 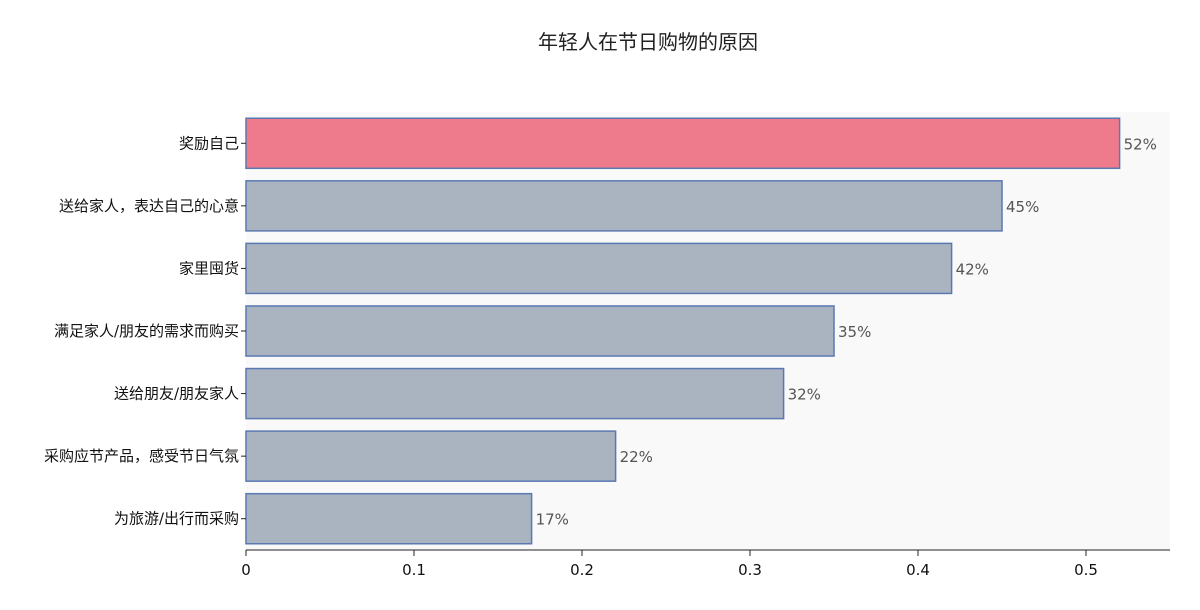 I want to click on category-label: 送给朋友/朋友家人, so click(x=176, y=394).